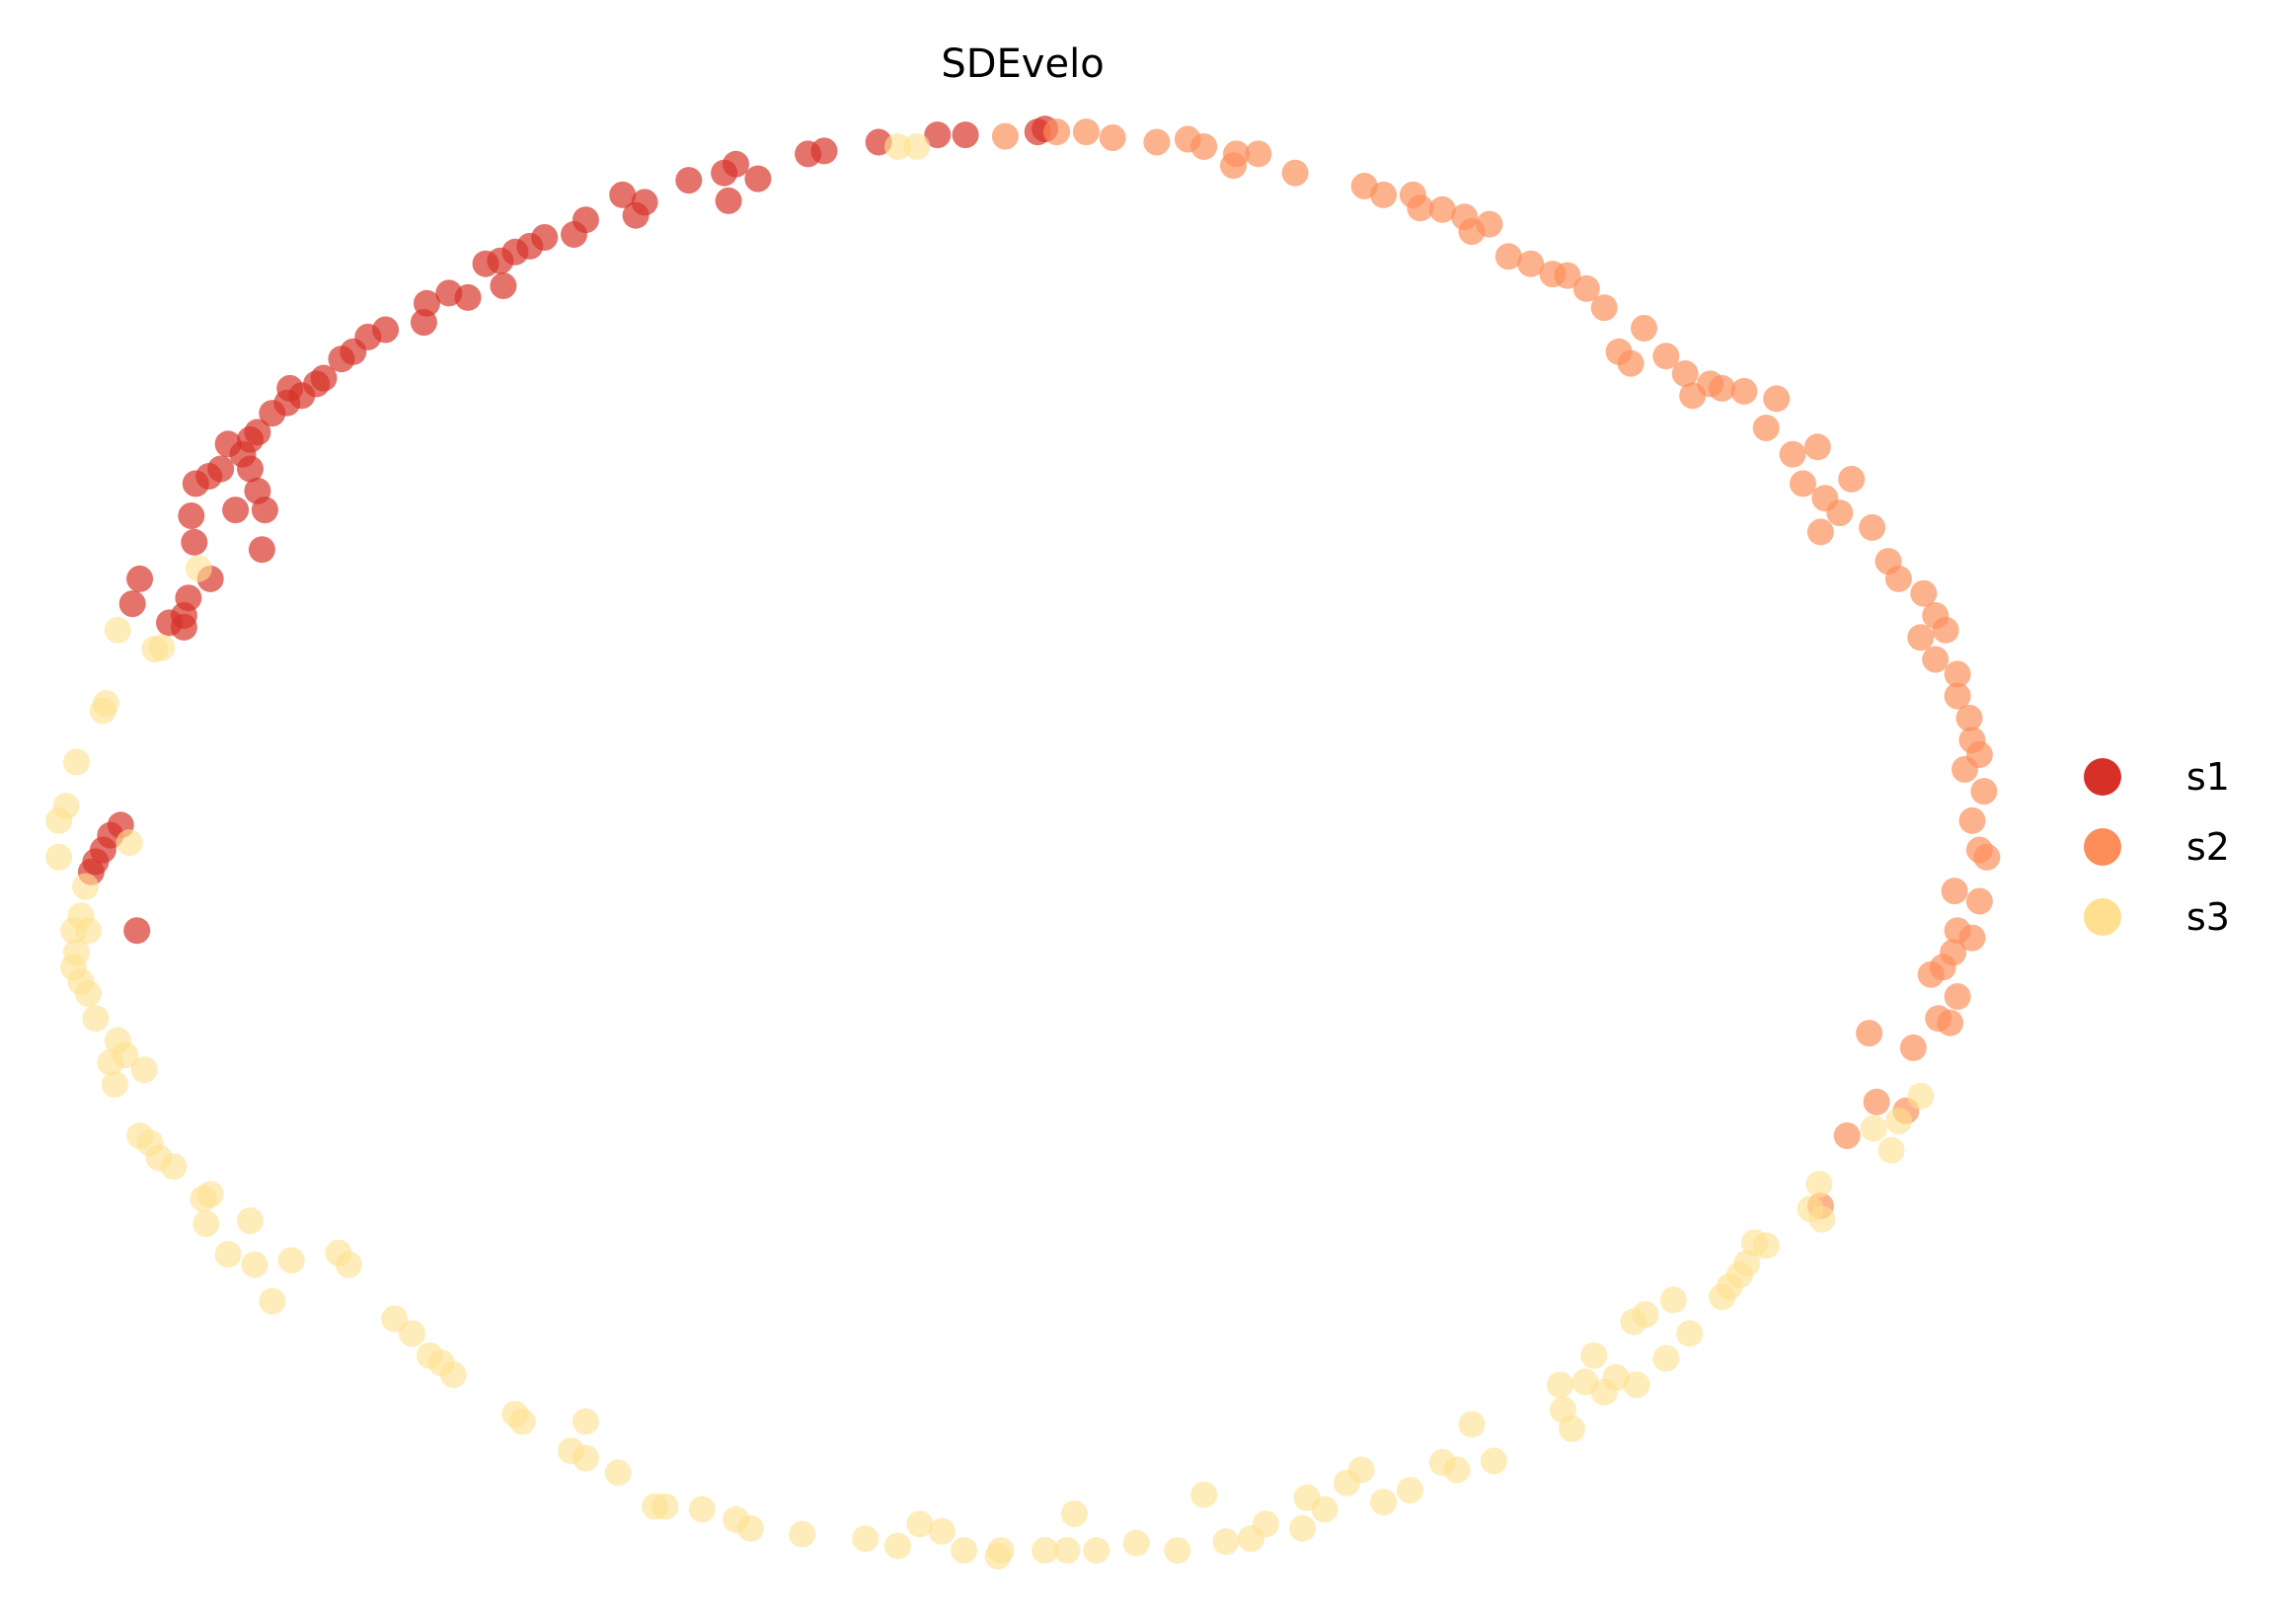 The width and height of the screenshot is (2296, 1612). What do you see at coordinates (1022, 64) in the screenshot?
I see `chart-title: SDEvelo` at bounding box center [1022, 64].